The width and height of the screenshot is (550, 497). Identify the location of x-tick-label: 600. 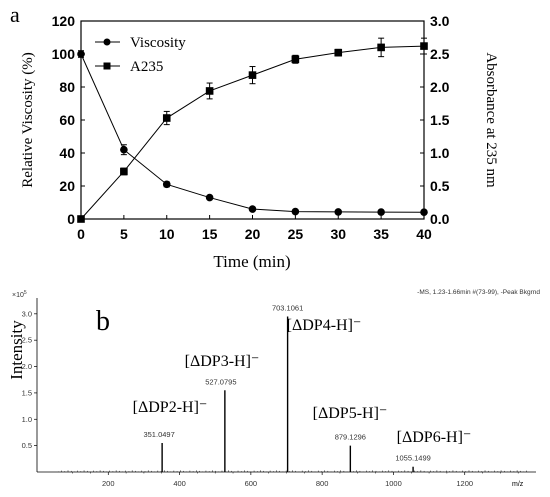
(251, 483).